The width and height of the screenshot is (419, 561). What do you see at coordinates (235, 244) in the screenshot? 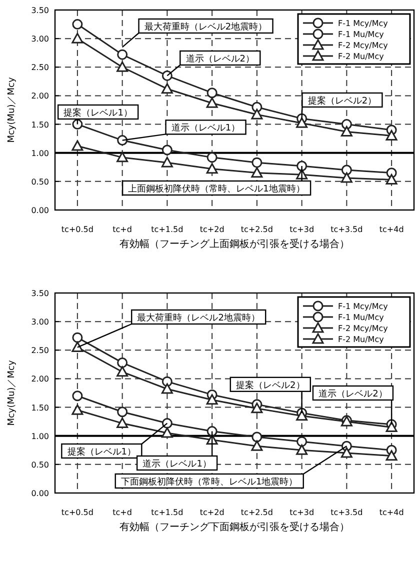
I see `x-axis-title: 有効幅（フーチング上面鋼板が引張を受ける場合）` at bounding box center [235, 244].